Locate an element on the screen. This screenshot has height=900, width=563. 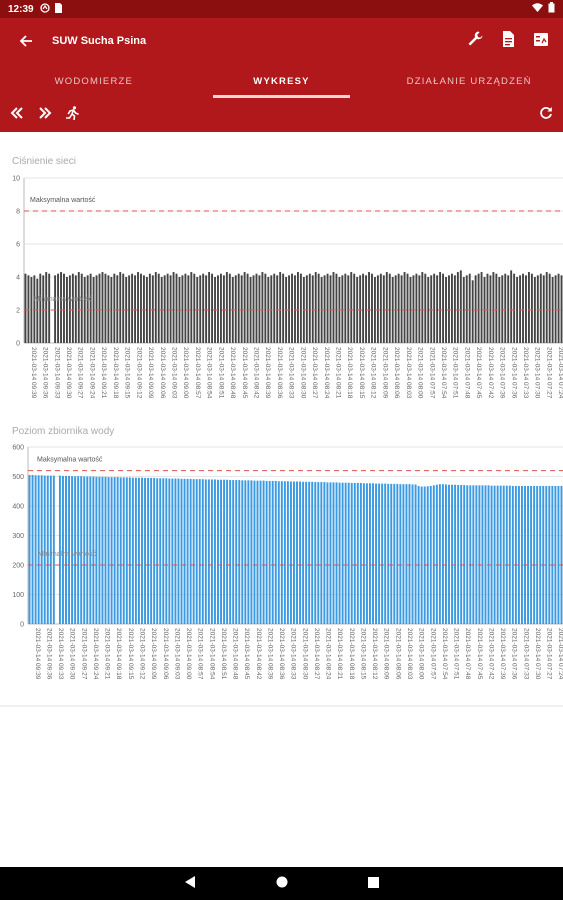
x-tick-label: 2021-03-14 08:09 is located at coordinates (386, 654).